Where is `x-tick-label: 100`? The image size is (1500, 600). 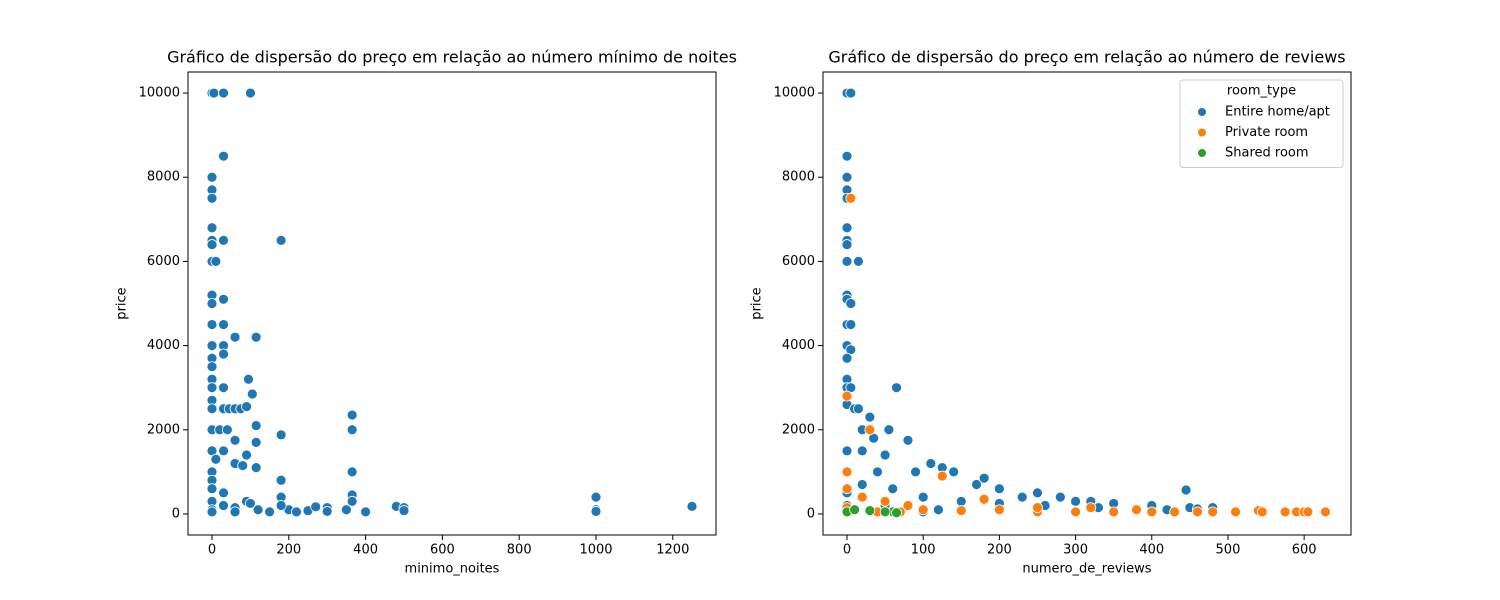 x-tick-label: 100 is located at coordinates (923, 550).